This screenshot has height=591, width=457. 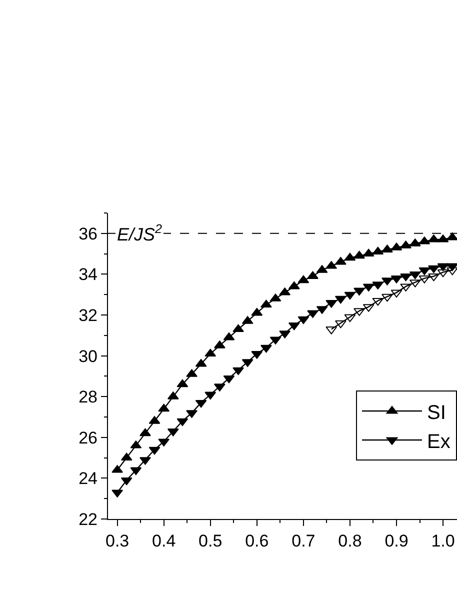 I want to click on ref-line-label: E/JS$^{2}$, so click(x=139, y=233).